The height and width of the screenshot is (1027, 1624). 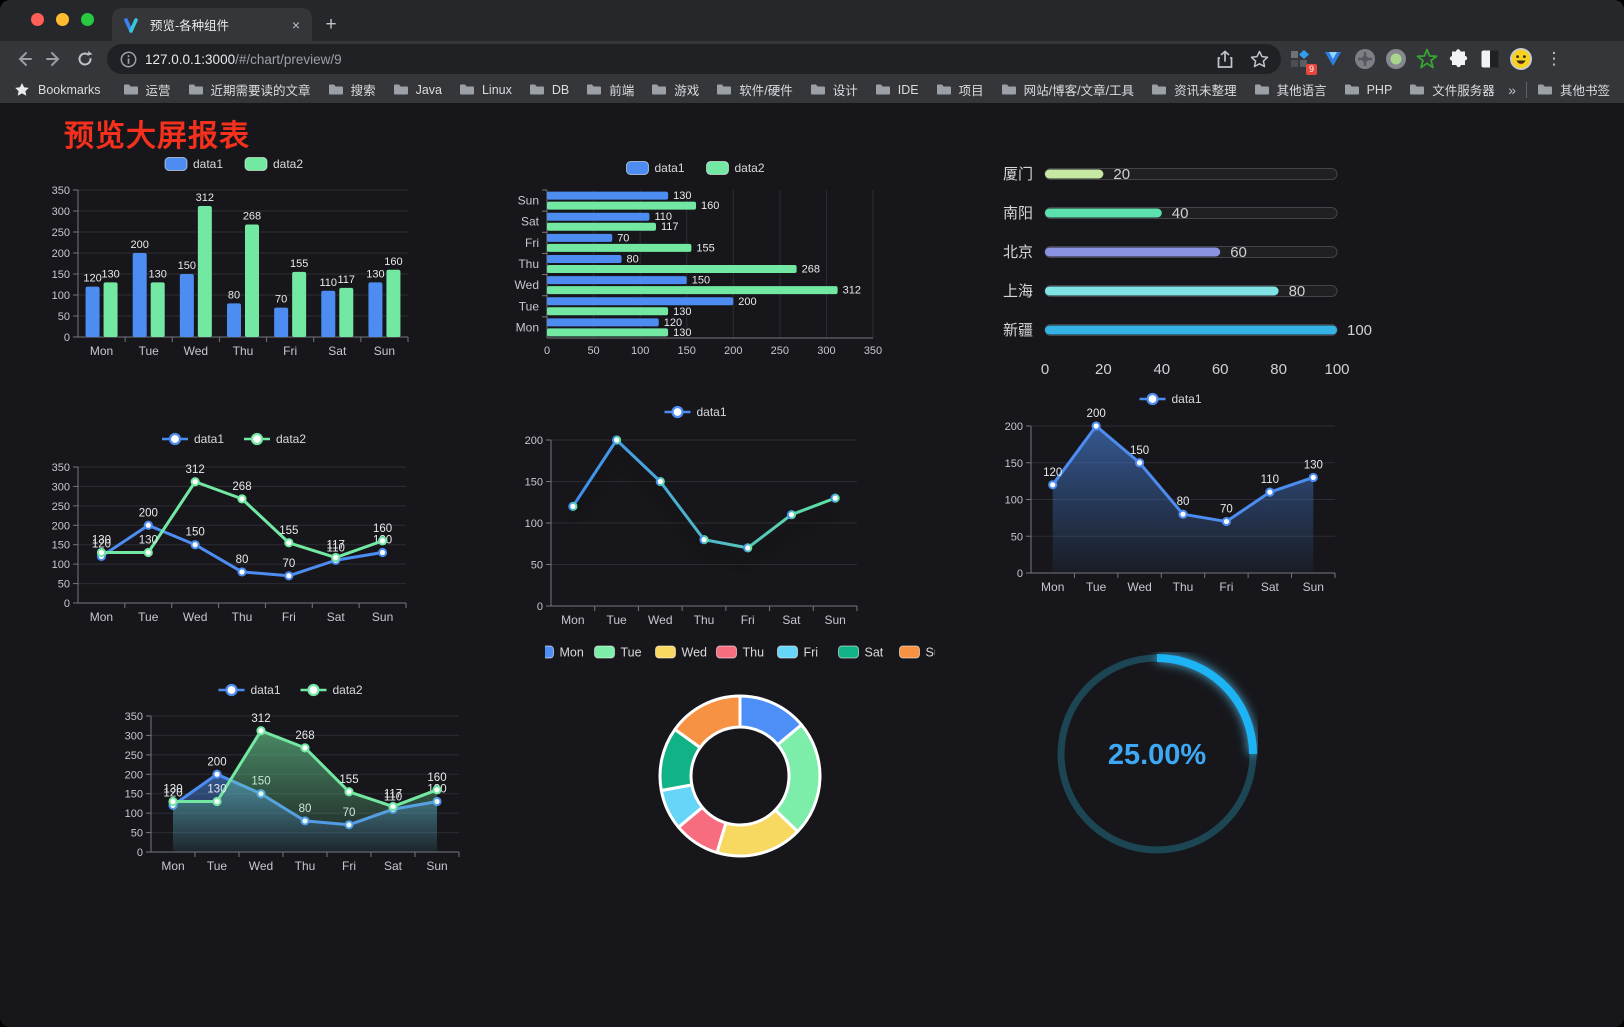 I want to click on forward-button, so click(x=54, y=59).